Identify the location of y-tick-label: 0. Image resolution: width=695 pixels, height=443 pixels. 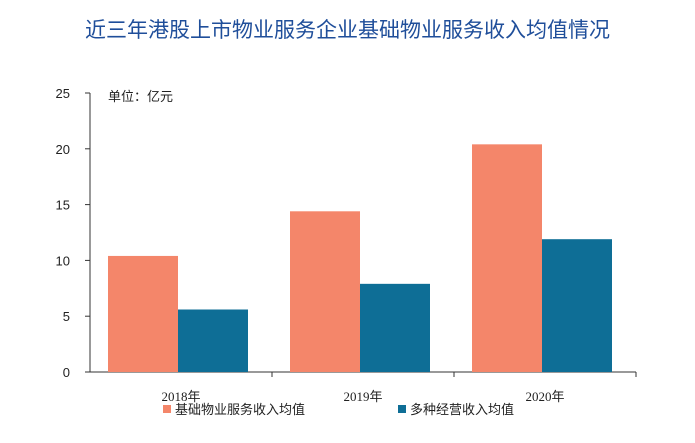
(66, 372).